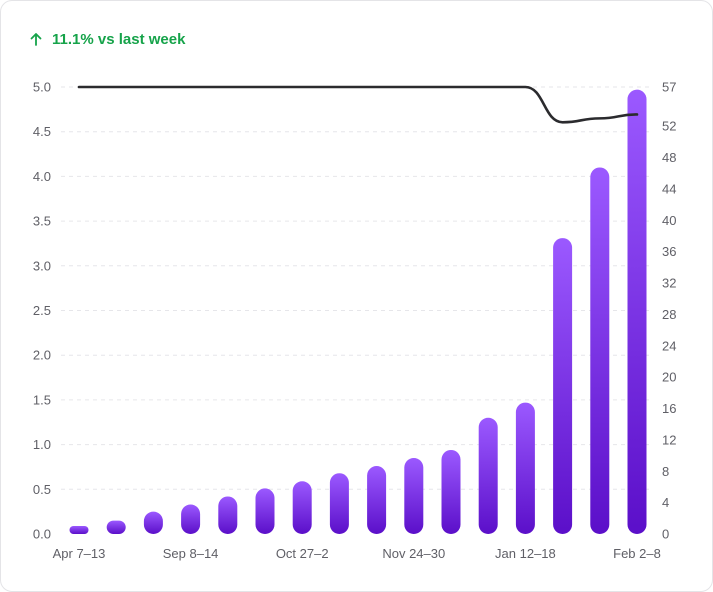  What do you see at coordinates (42, 131) in the screenshot?
I see `y-left-tick-label: 4.5` at bounding box center [42, 131].